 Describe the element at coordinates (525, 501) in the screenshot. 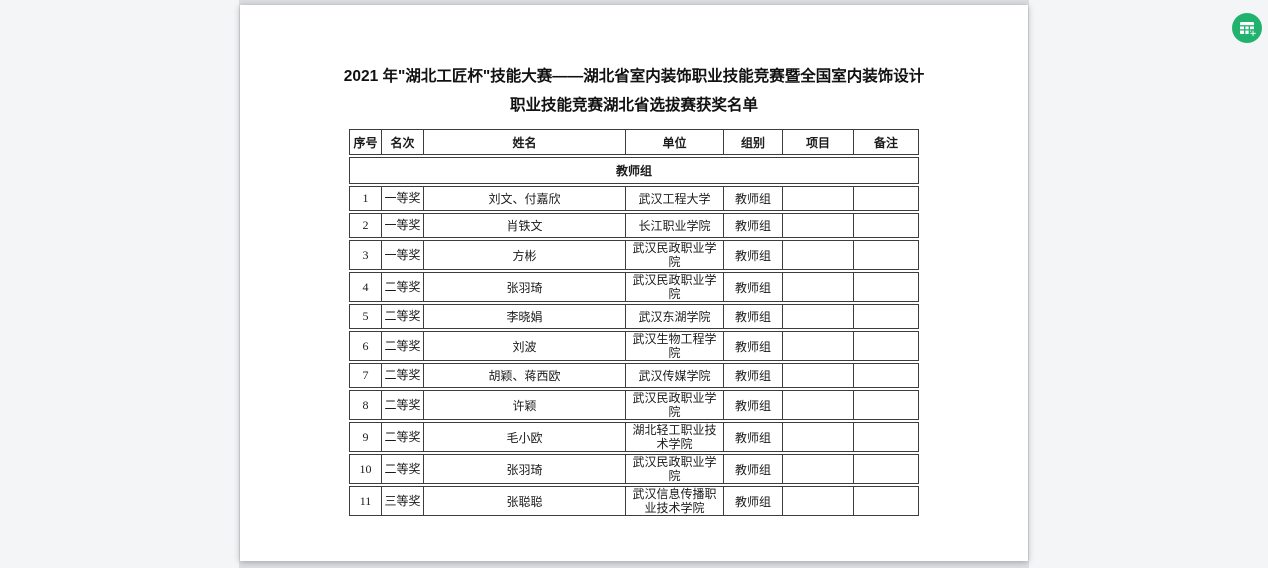

I see `cell-name: 张聪聪` at that location.